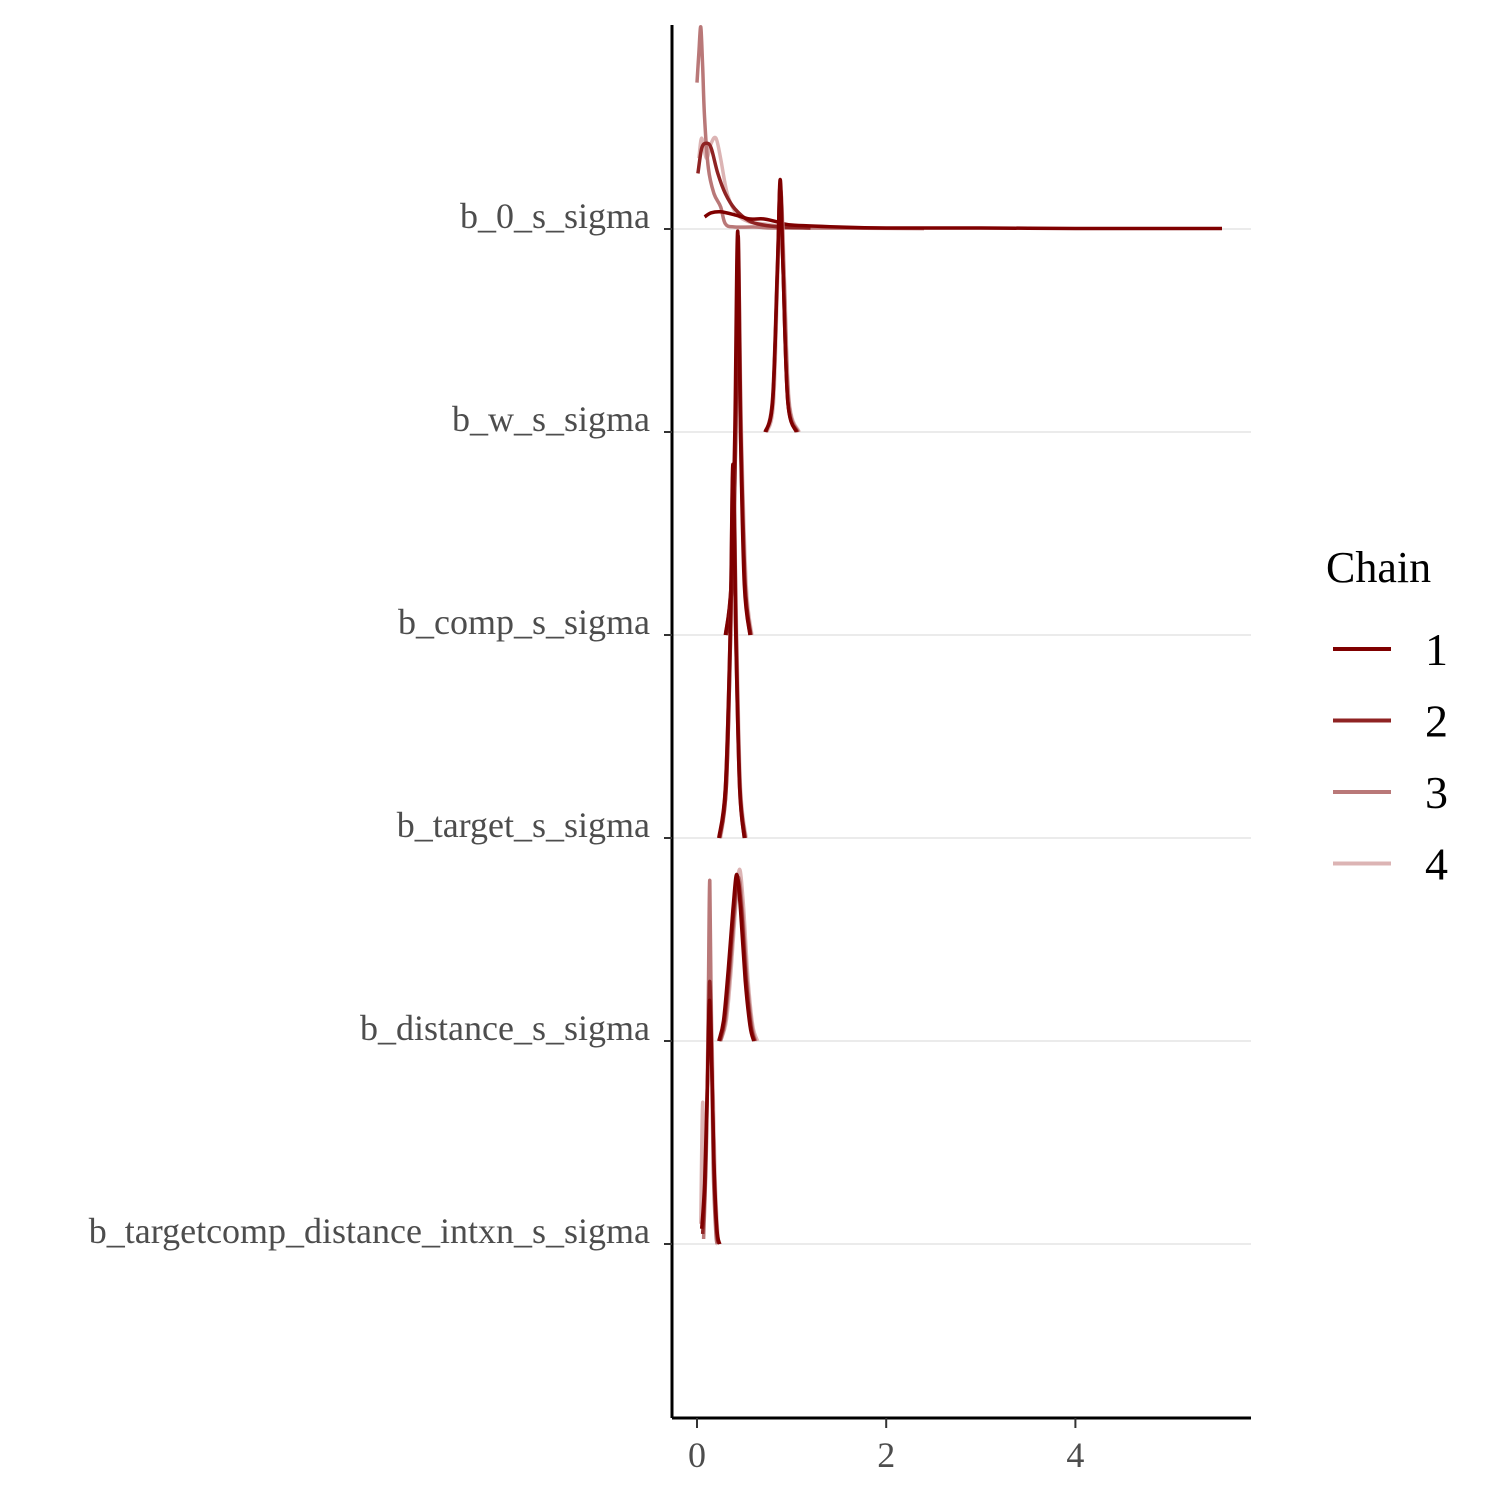  What do you see at coordinates (1436, 864) in the screenshot?
I see `legend-label-chain-4: 4` at bounding box center [1436, 864].